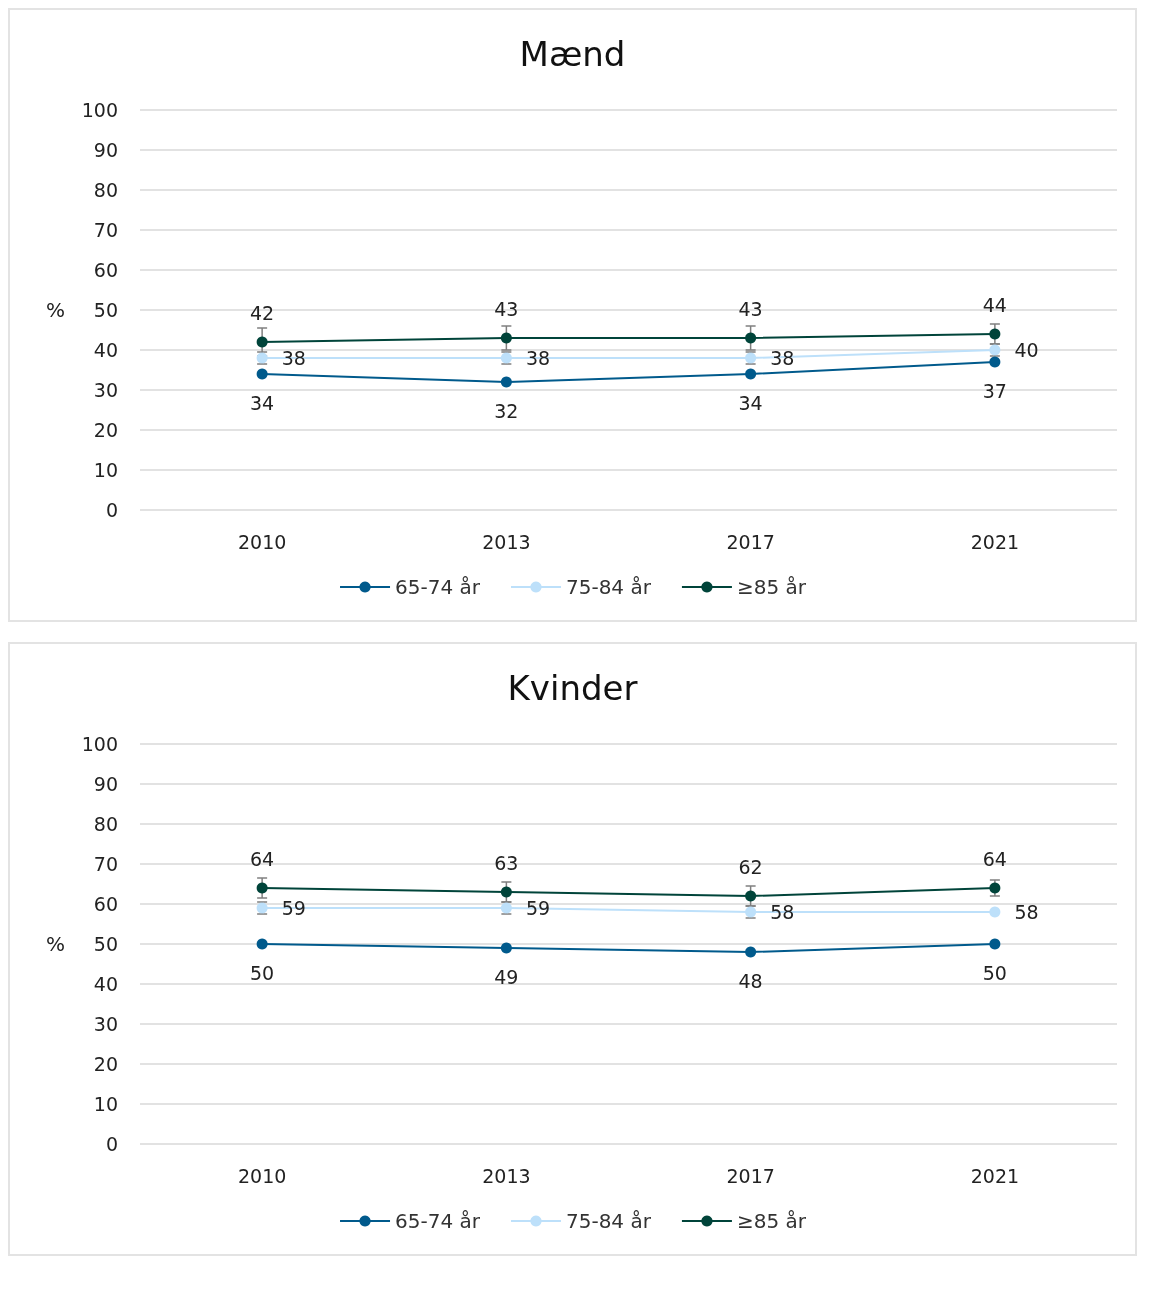 Image resolution: width=1149 pixels, height=1305 pixels. Describe the element at coordinates (572, 54) in the screenshot. I see `chart-title: Mænd` at that location.